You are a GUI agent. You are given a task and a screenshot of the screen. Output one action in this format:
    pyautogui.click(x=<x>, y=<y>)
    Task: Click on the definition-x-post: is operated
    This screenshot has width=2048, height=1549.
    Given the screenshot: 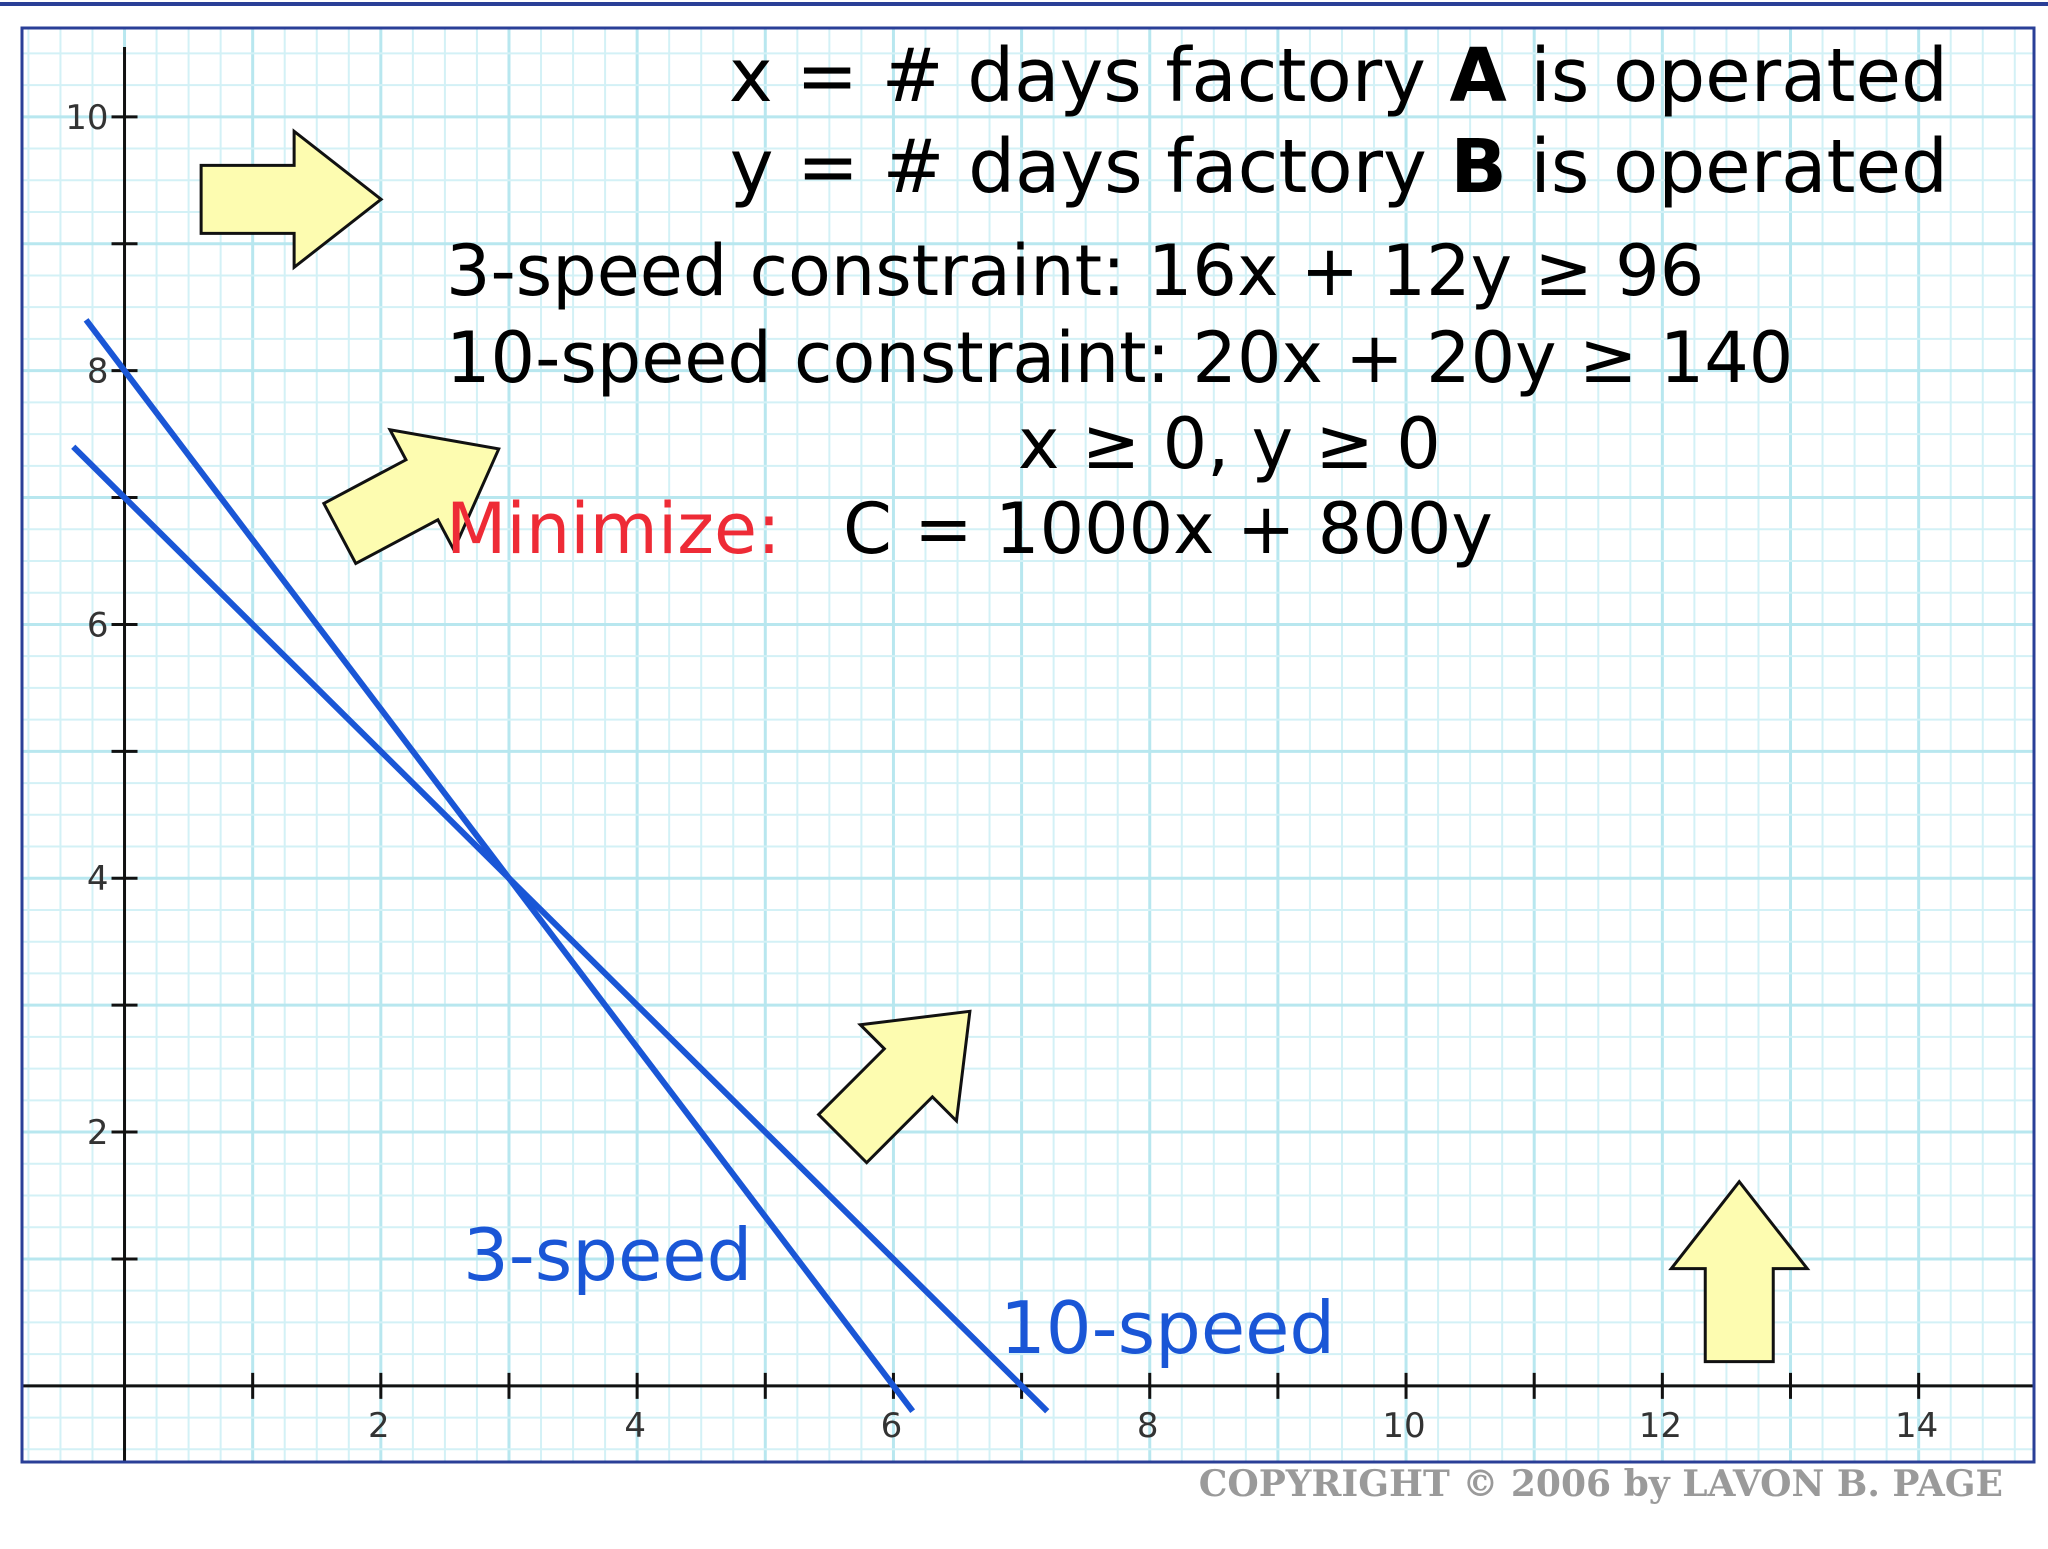 What is the action you would take?
    pyautogui.click(x=1727, y=76)
    